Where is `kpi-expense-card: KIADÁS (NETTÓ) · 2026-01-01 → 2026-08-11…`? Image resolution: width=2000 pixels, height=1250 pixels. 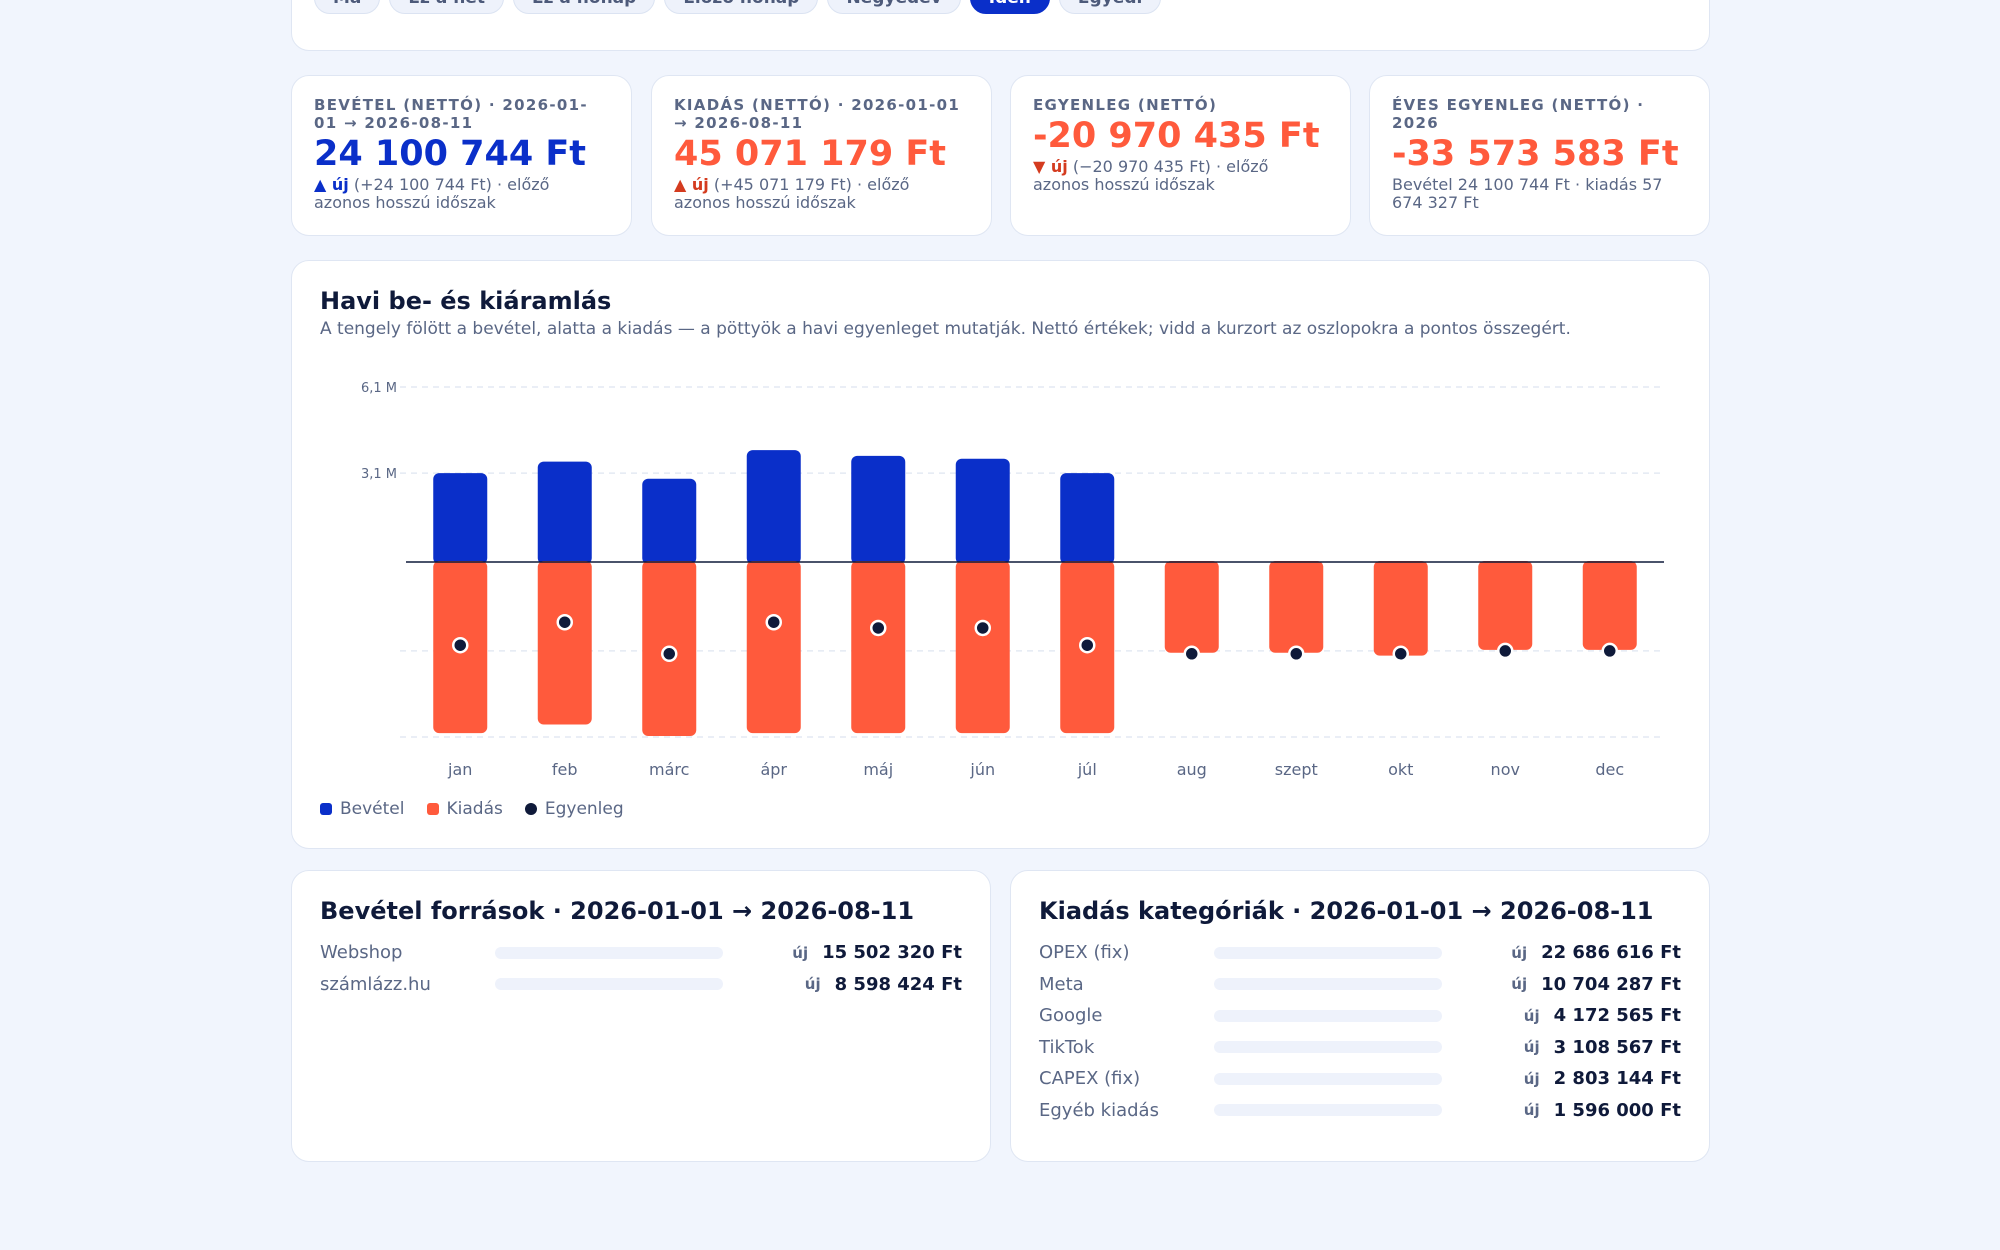 kpi-expense-card: KIADÁS (NETTÓ) · 2026-01-01 → 2026-08-11… is located at coordinates (821, 155).